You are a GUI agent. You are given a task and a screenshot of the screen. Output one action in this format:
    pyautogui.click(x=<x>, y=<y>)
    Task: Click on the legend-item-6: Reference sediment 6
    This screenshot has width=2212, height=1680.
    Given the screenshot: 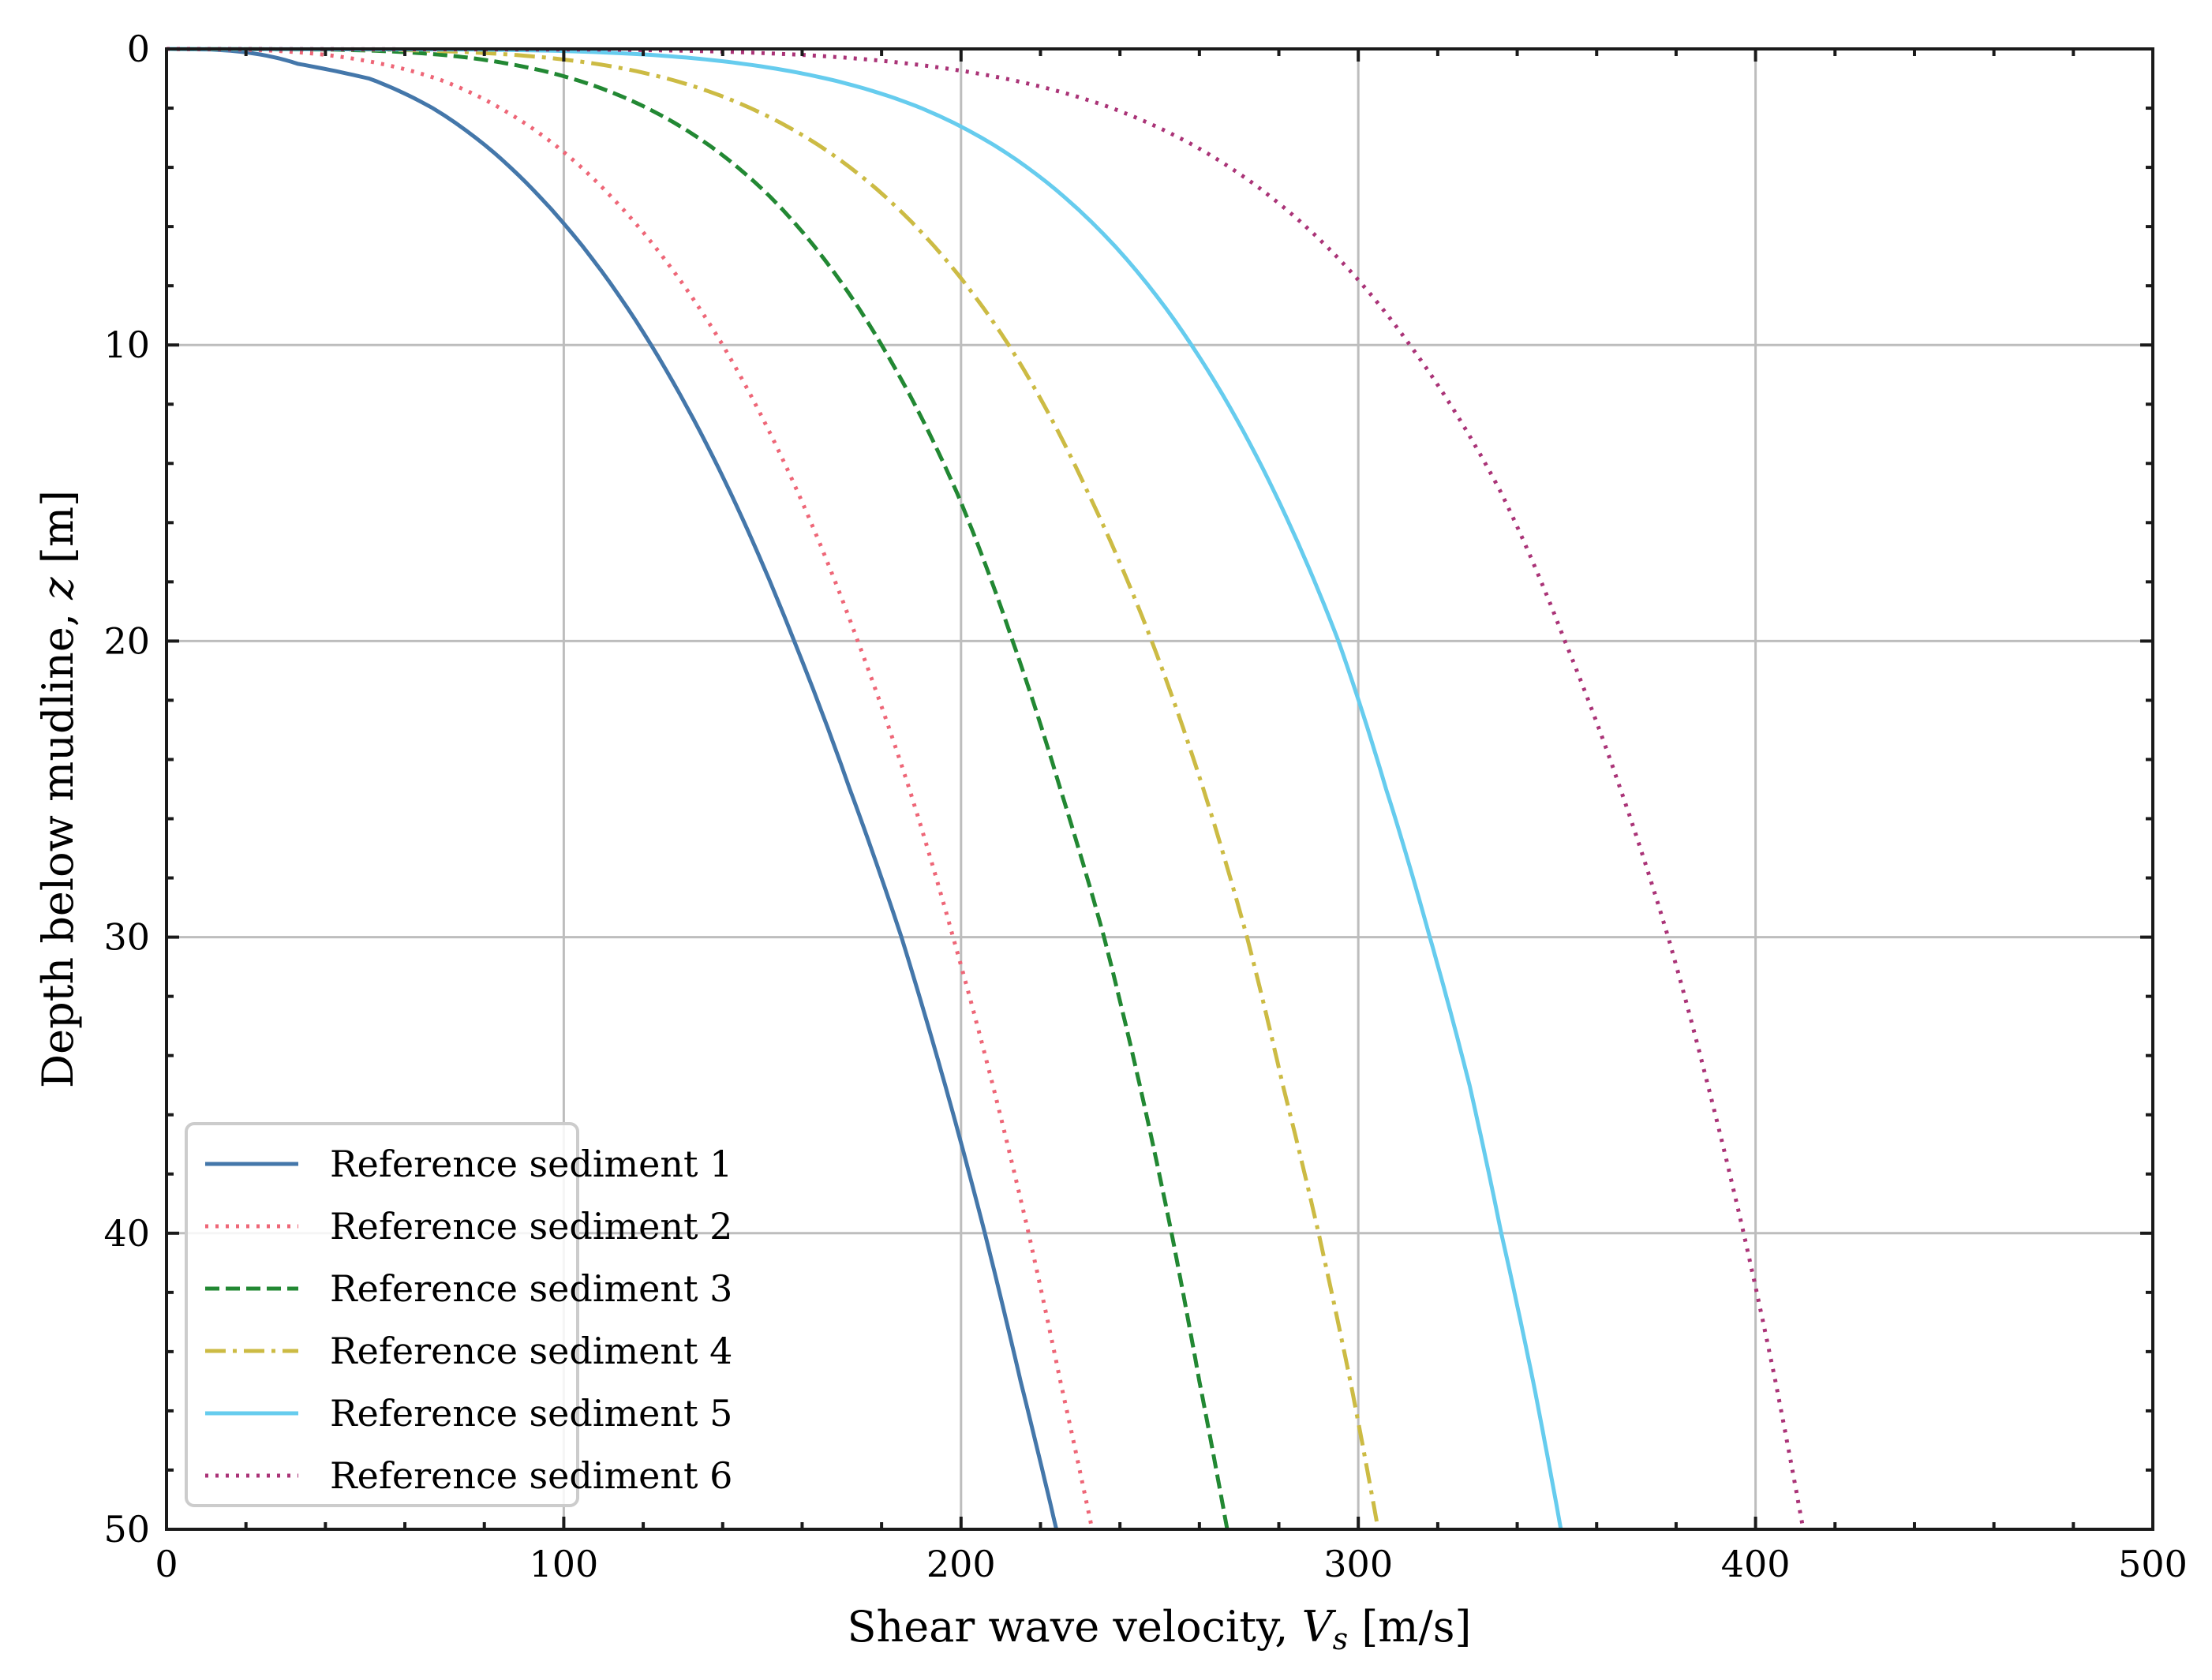 What is the action you would take?
    pyautogui.click(x=468, y=1475)
    